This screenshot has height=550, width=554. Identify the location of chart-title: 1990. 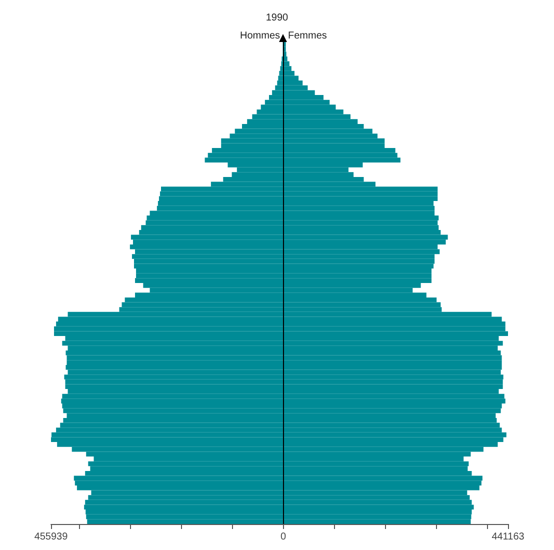
(277, 18).